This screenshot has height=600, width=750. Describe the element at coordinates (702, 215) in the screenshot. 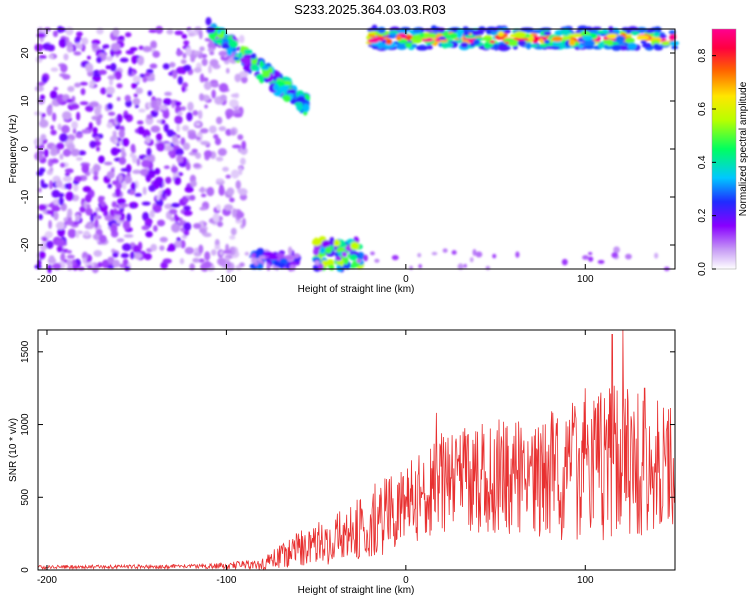

I see `colorbar-tick-label: 0.2` at that location.